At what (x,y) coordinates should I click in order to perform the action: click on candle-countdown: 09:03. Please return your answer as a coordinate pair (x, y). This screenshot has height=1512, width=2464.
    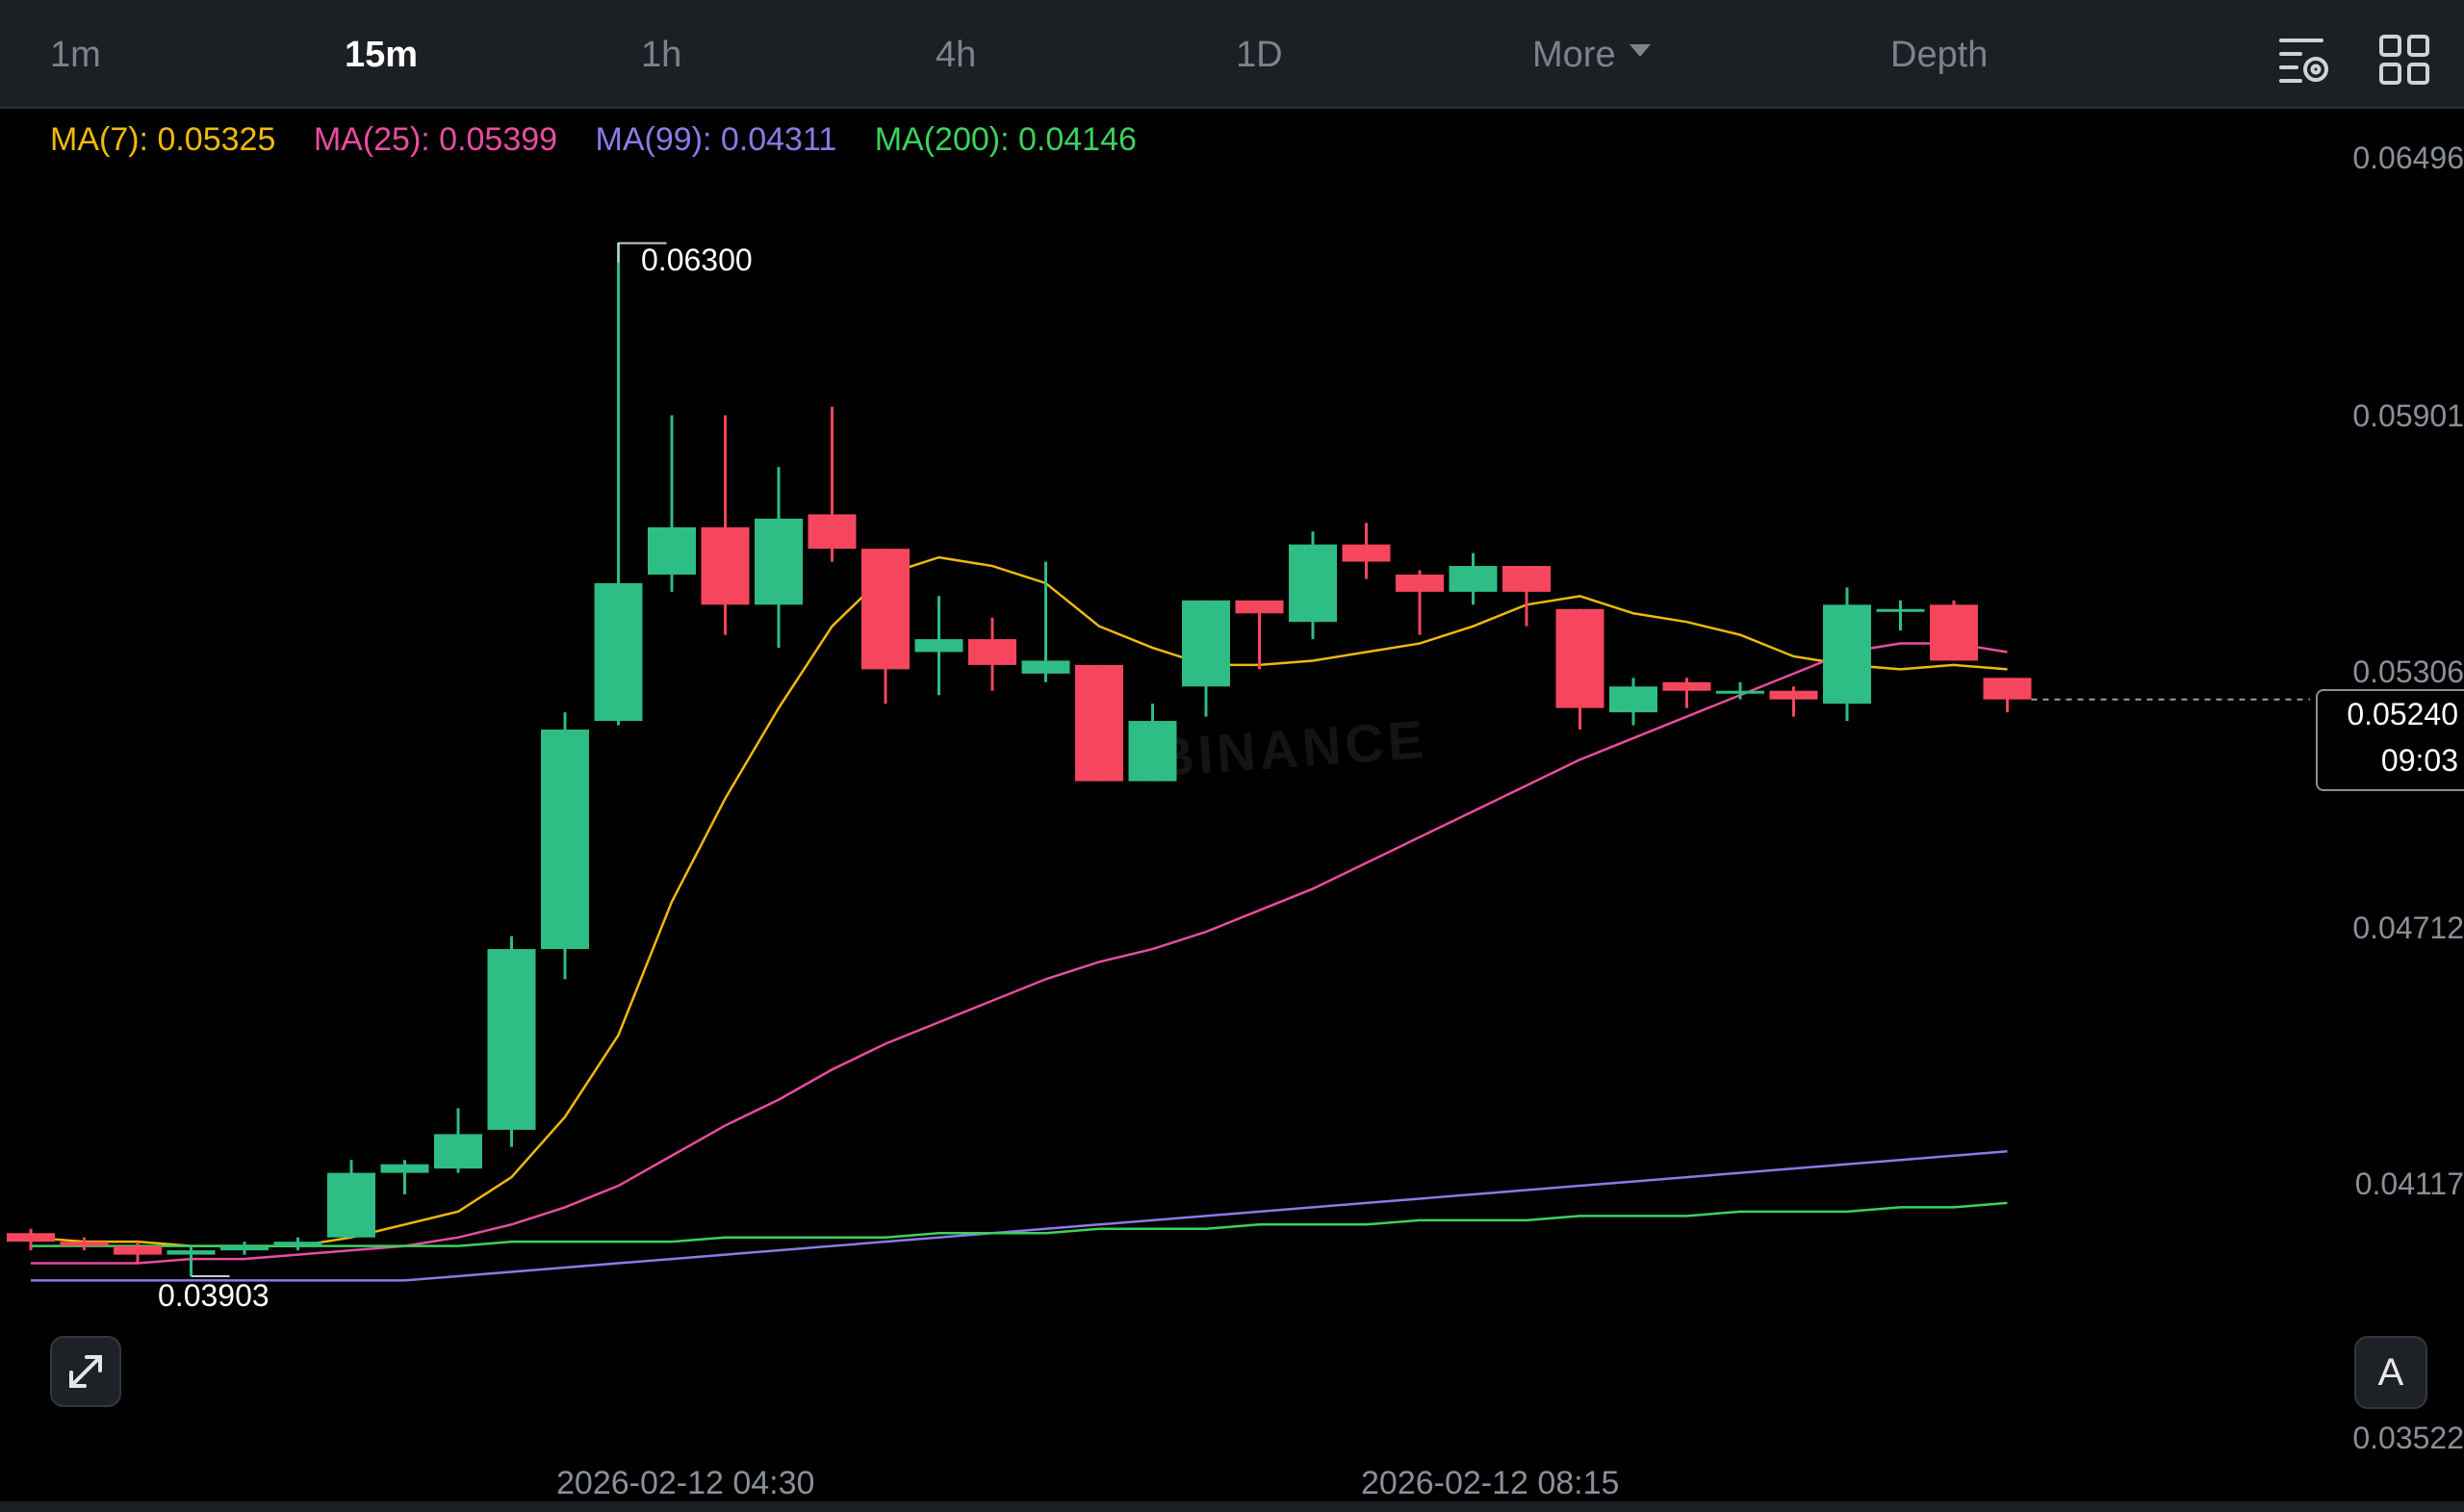
    Looking at the image, I should click on (2419, 760).